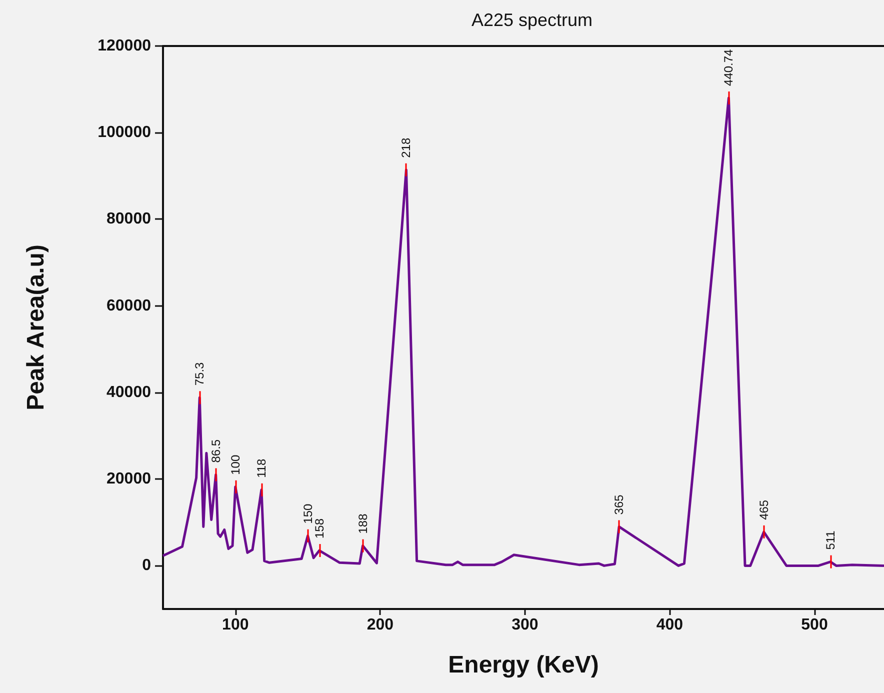 Image resolution: width=884 pixels, height=693 pixels. What do you see at coordinates (763, 510) in the screenshot?
I see `annotation: 465` at bounding box center [763, 510].